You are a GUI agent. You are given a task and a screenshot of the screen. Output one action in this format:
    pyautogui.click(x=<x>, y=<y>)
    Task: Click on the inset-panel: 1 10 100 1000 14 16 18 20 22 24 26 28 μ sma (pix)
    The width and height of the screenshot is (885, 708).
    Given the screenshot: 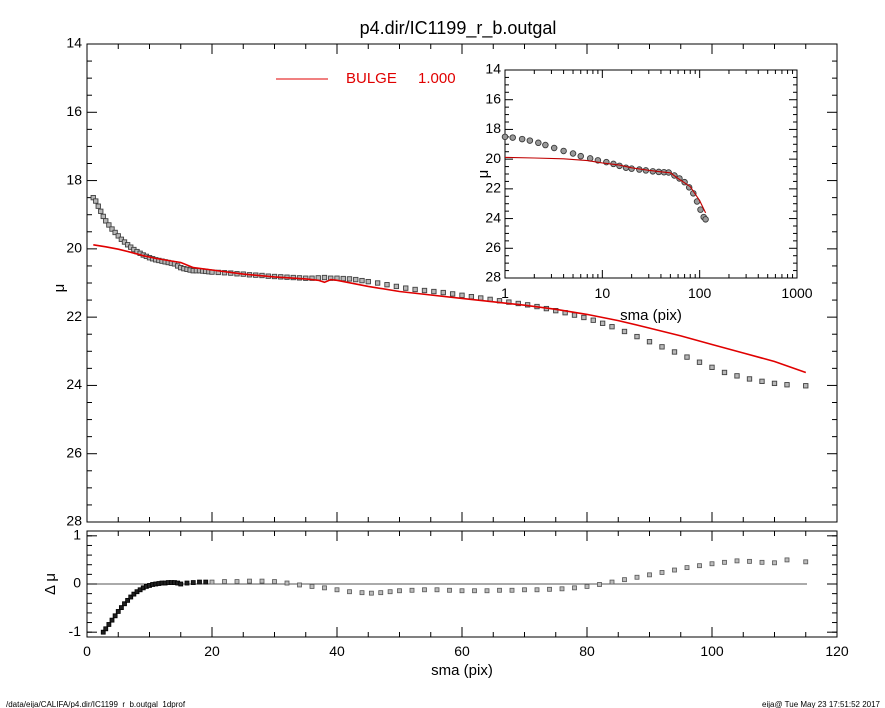 What is the action you would take?
    pyautogui.click(x=644, y=192)
    